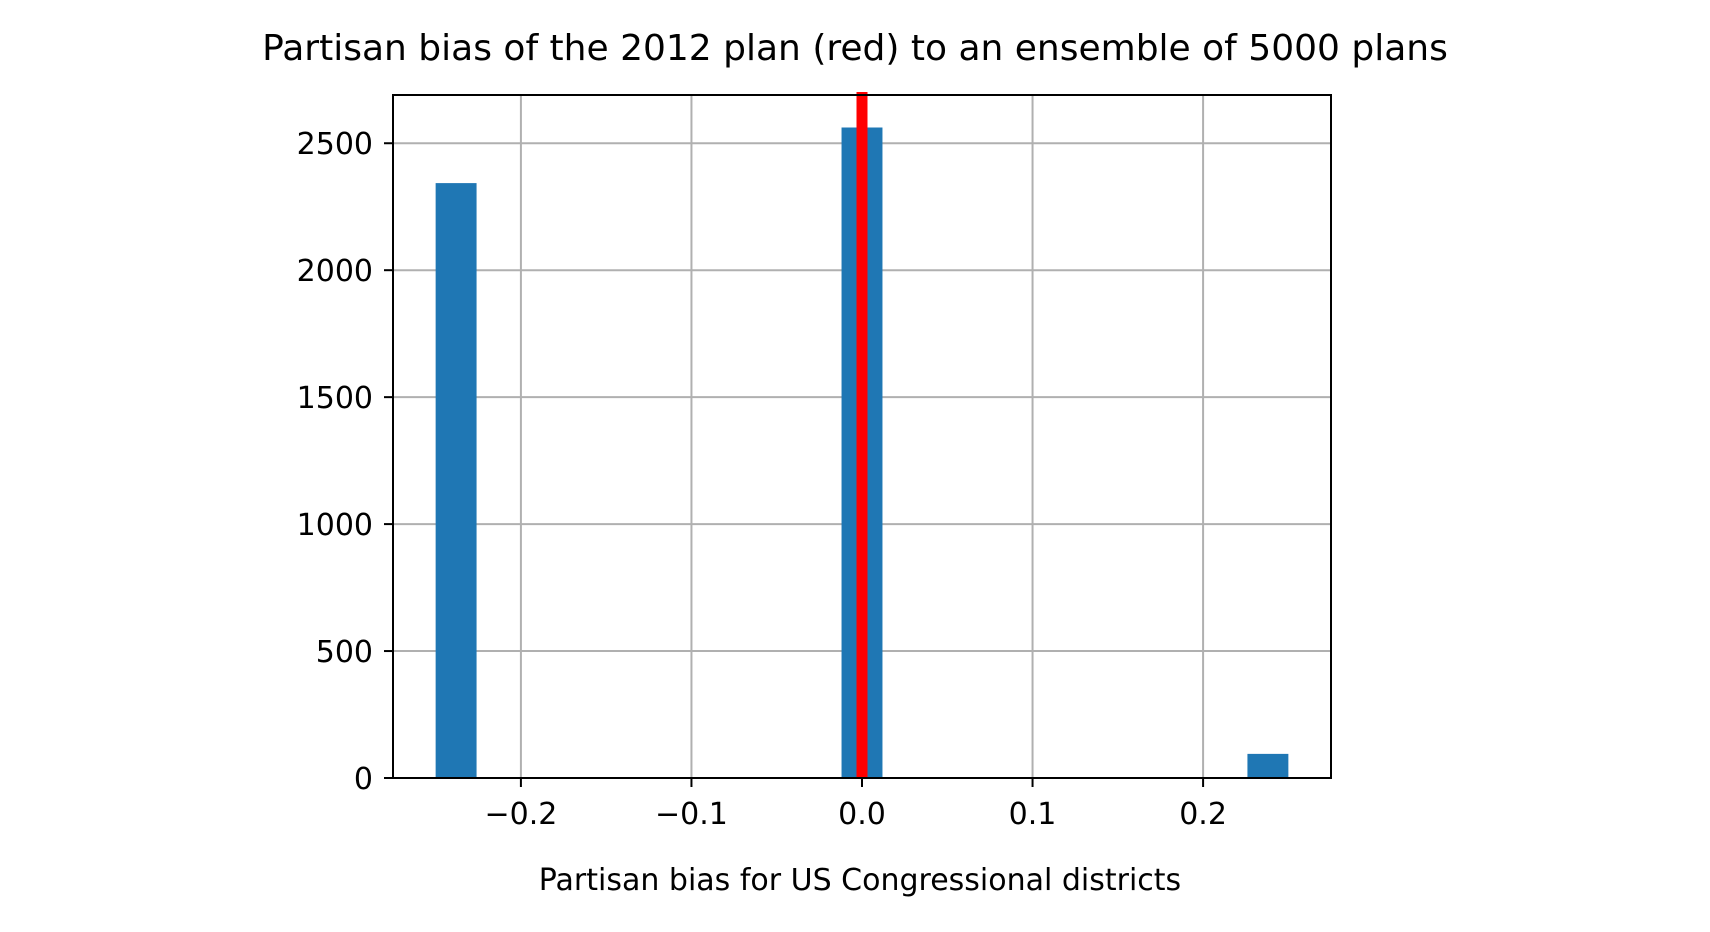 The image size is (1710, 932). Describe the element at coordinates (345, 462) in the screenshot. I see `y-axis-ticks: 0 500 1000 1500 2000 2500` at that location.